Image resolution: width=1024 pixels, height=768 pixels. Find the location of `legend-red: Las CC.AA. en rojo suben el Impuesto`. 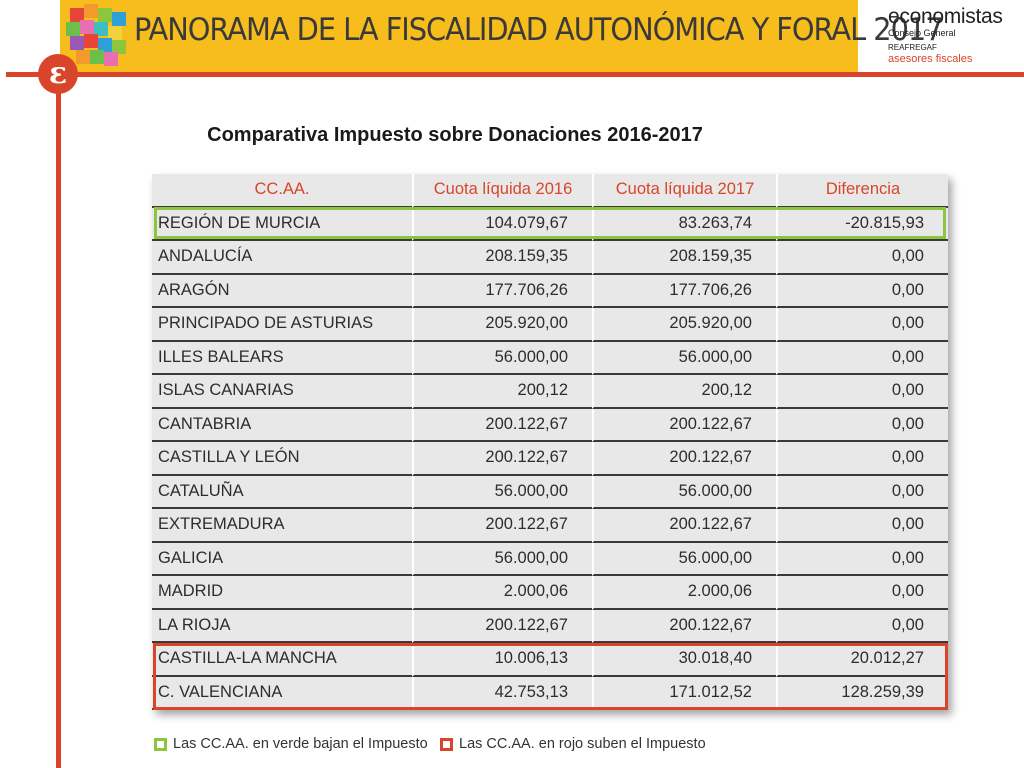

legend-red: Las CC.AA. en rojo suben el Impuesto is located at coordinates (573, 744).